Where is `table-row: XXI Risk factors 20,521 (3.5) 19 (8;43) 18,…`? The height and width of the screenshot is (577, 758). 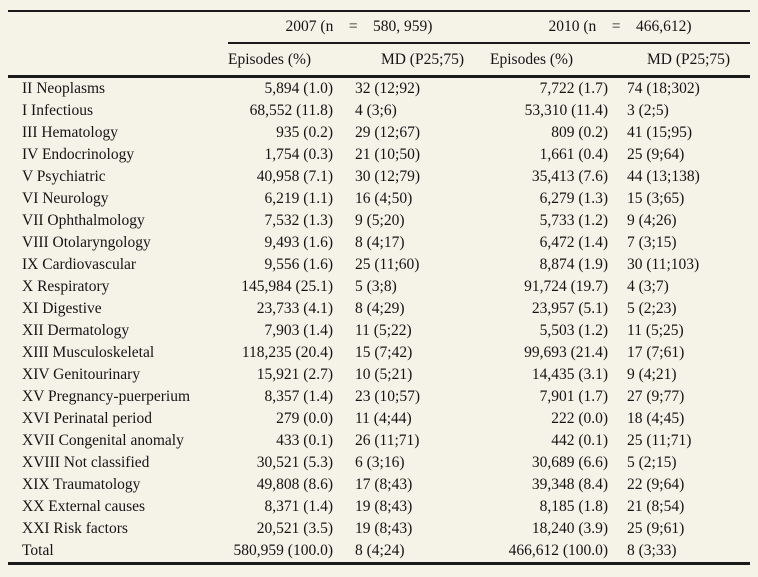 table-row: XXI Risk factors 20,521 (3.5) 19 (8;43) 18,… is located at coordinates (379, 529).